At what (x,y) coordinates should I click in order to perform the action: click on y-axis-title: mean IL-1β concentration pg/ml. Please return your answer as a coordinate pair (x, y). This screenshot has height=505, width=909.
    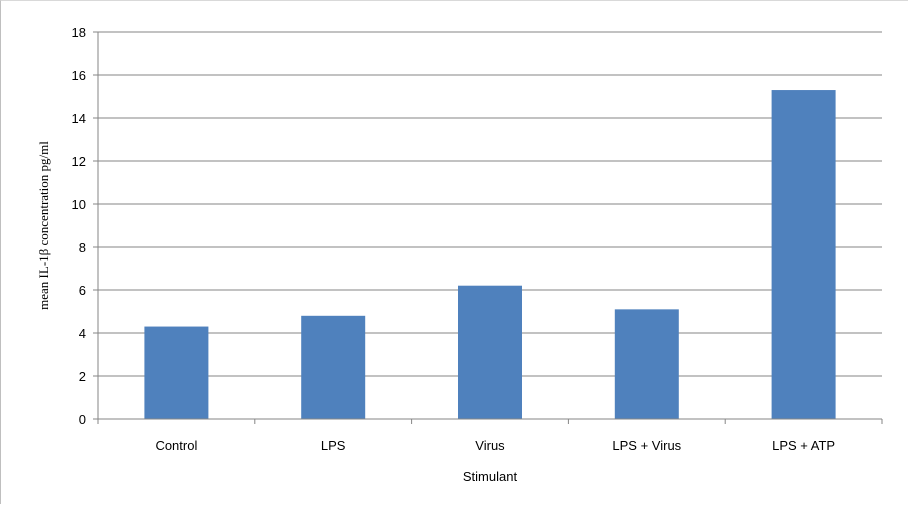
    Looking at the image, I should click on (43, 225).